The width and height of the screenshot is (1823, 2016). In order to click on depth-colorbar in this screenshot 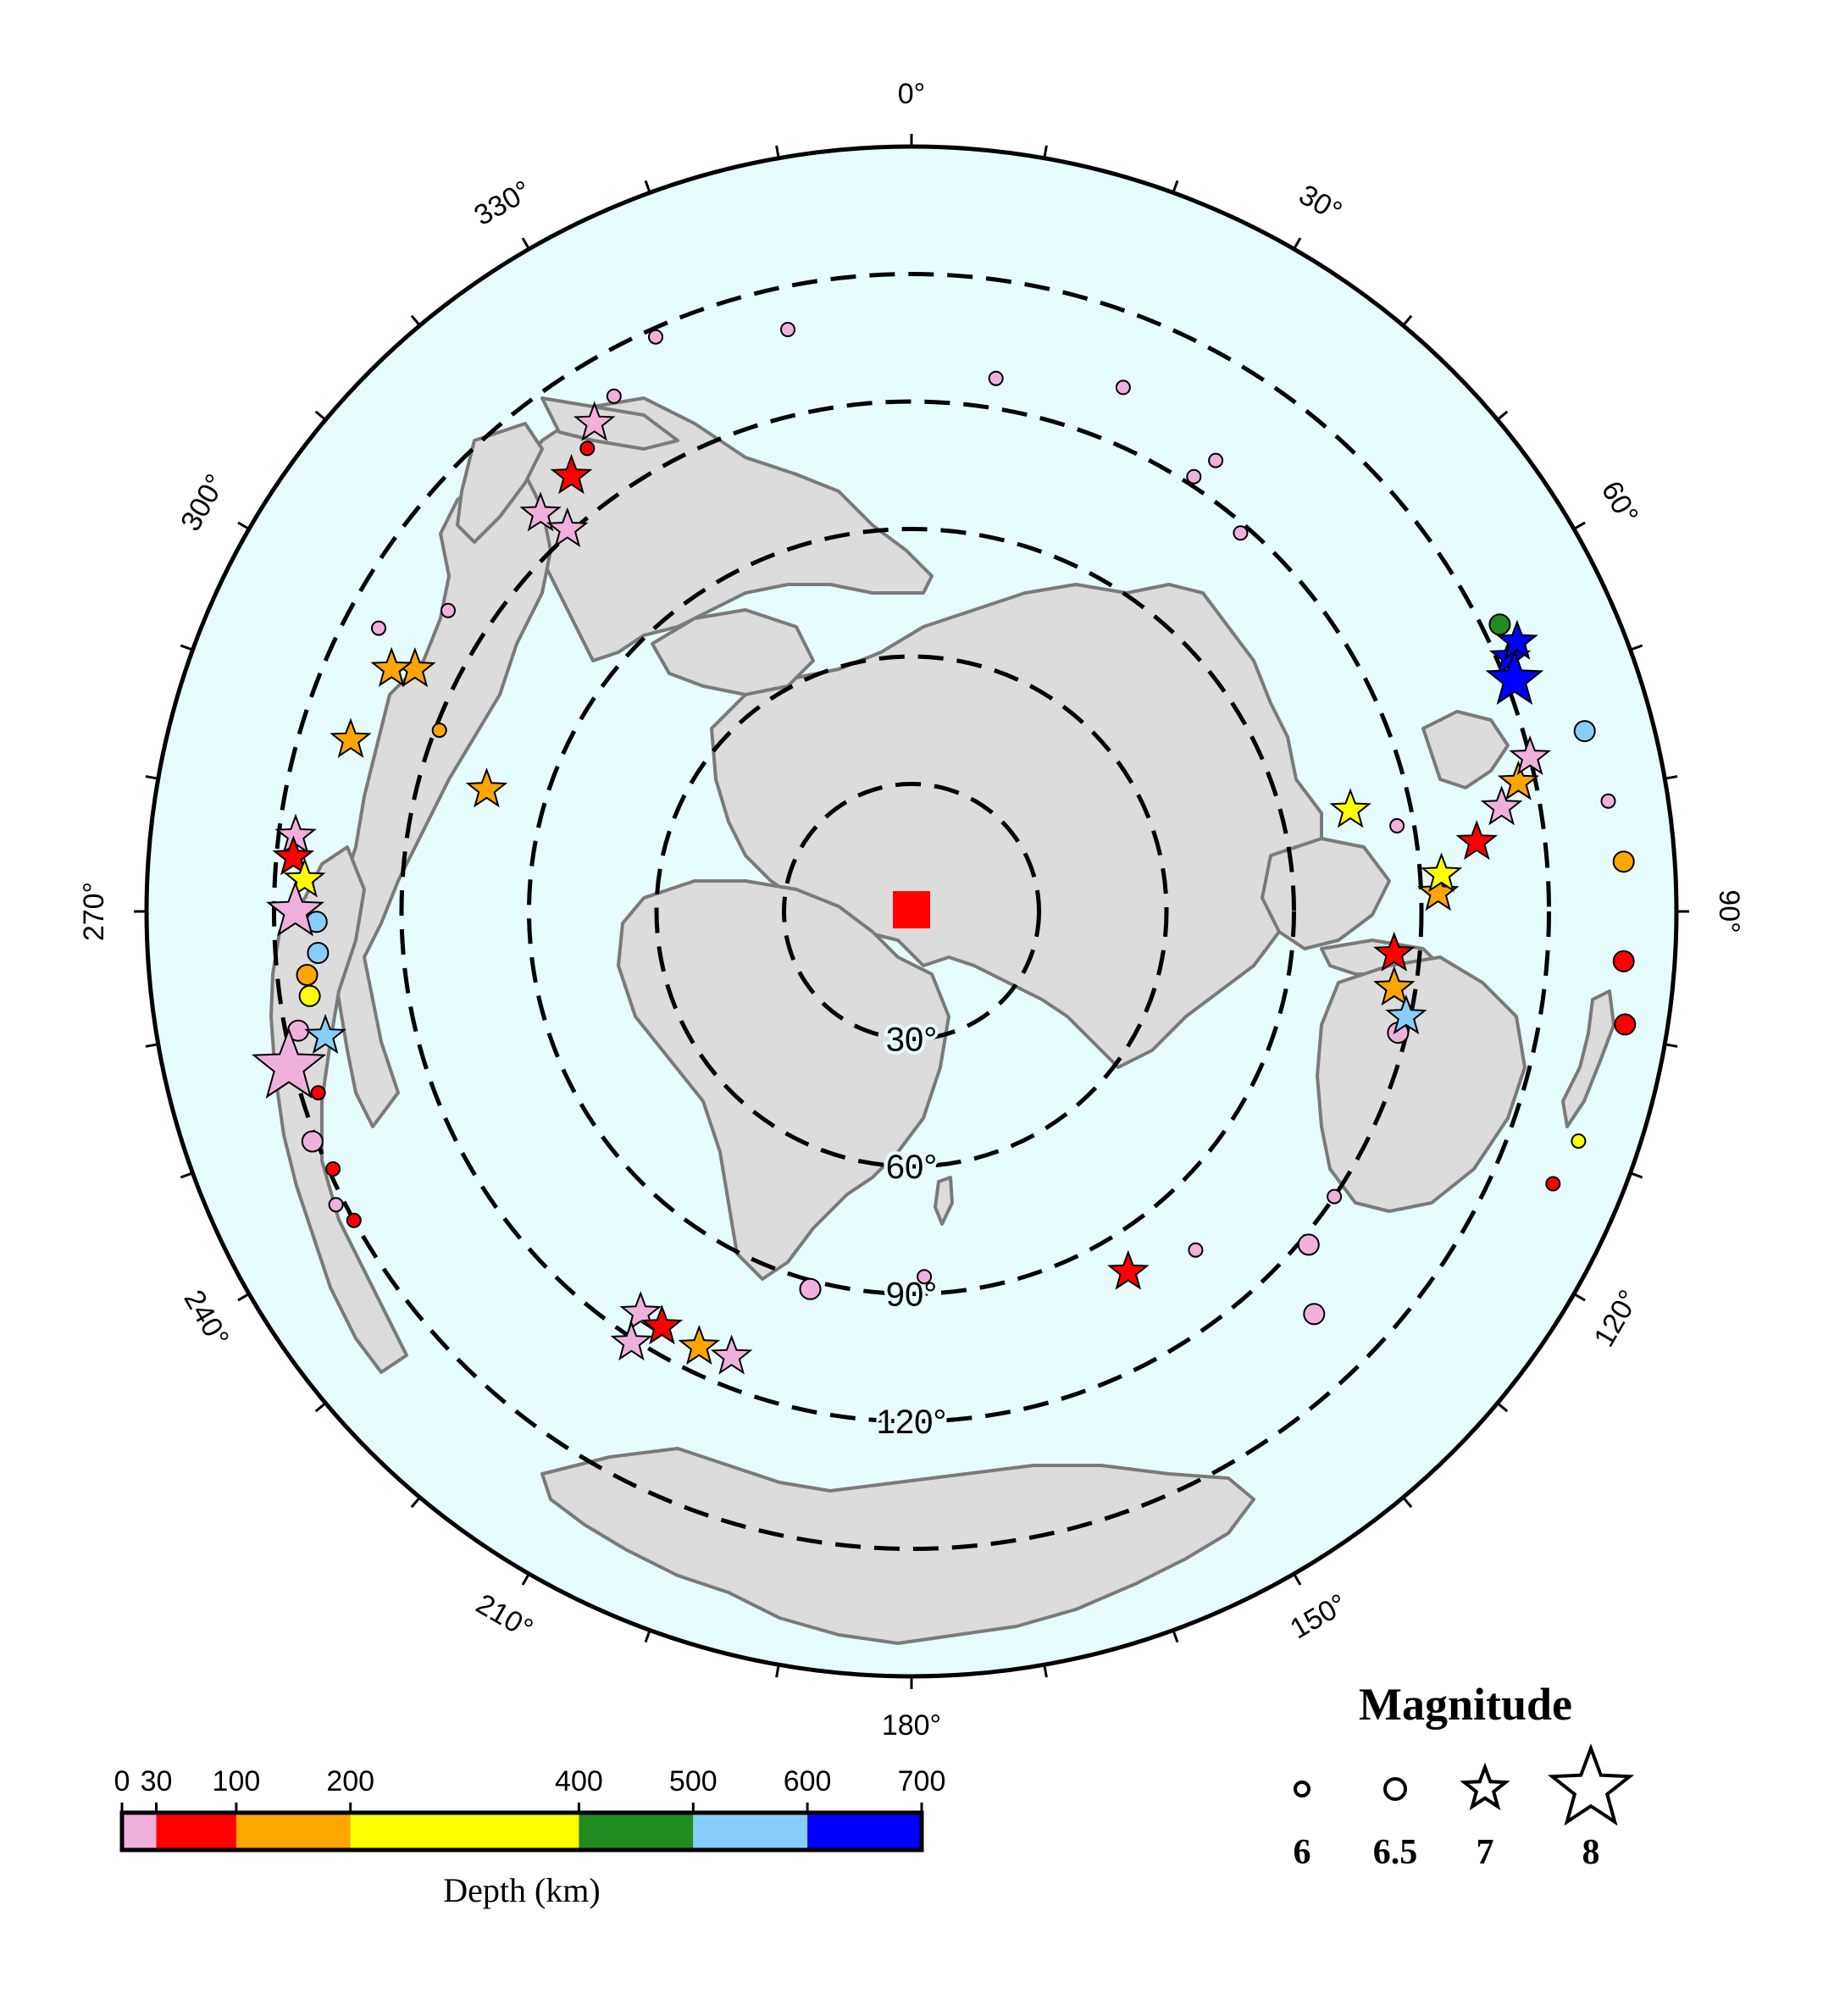, I will do `click(522, 1831)`.